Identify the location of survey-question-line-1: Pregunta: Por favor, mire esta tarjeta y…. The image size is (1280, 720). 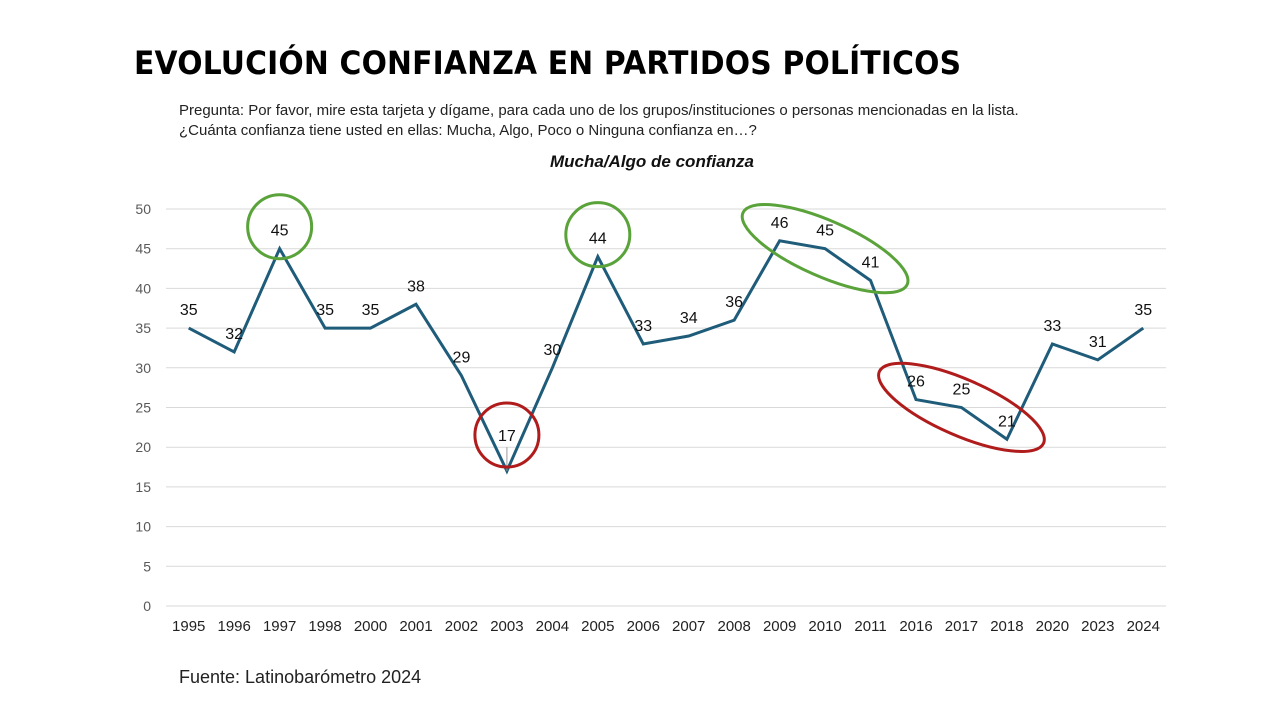
(599, 110).